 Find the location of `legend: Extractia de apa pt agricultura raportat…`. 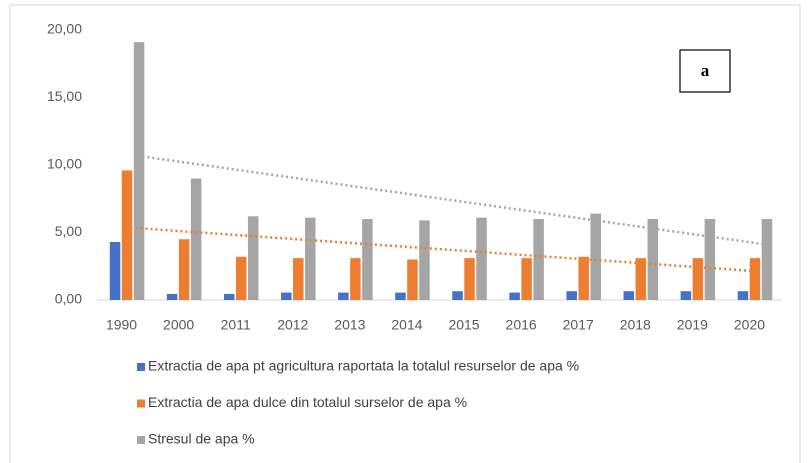

legend: Extractia de apa pt agricultura raportat… is located at coordinates (358, 402).